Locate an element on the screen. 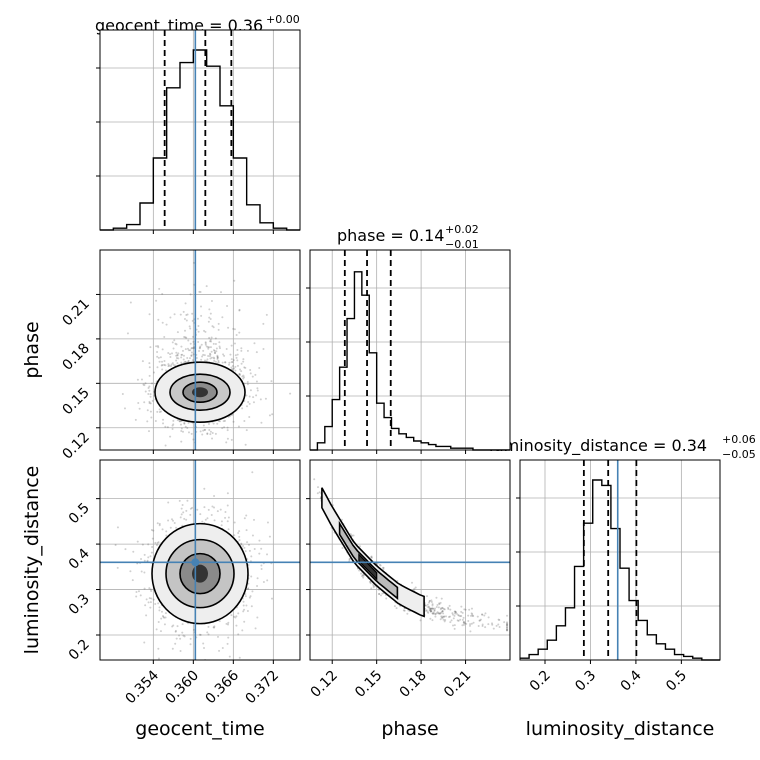 The height and width of the screenshot is (760, 760). y-axis-label-luminosity-distance: luminosity_distance is located at coordinates (32, 560).